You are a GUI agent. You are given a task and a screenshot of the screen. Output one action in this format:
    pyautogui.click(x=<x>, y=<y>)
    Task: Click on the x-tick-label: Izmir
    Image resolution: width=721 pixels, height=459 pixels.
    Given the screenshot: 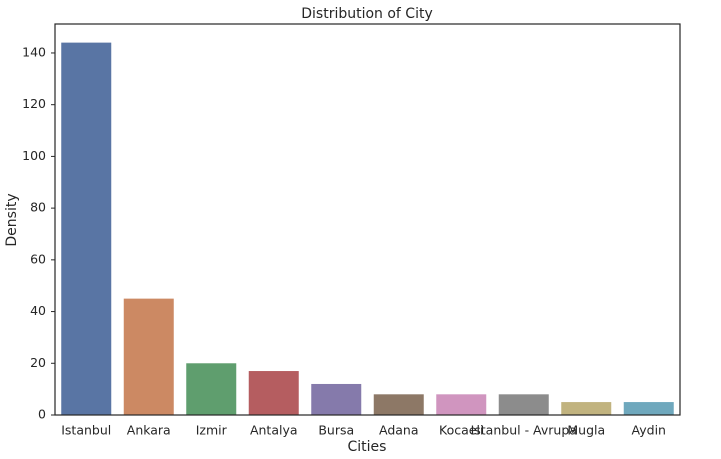 What is the action you would take?
    pyautogui.click(x=212, y=430)
    